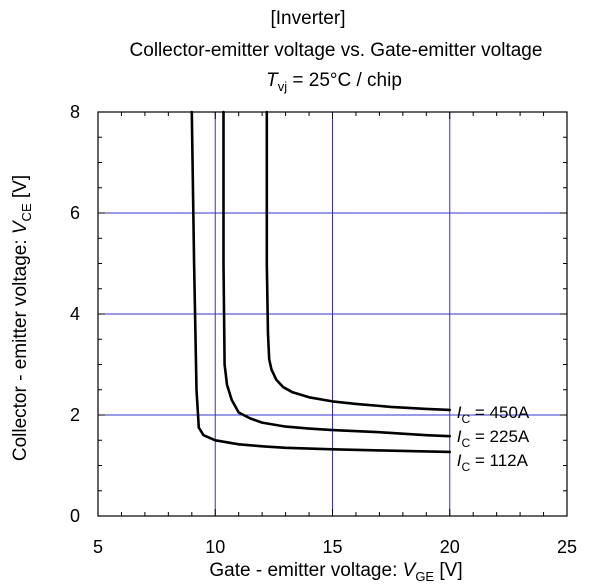 The width and height of the screenshot is (606, 584). I want to click on y-axis-label: Collector - emitter voltage: VCE [V], so click(22, 318).